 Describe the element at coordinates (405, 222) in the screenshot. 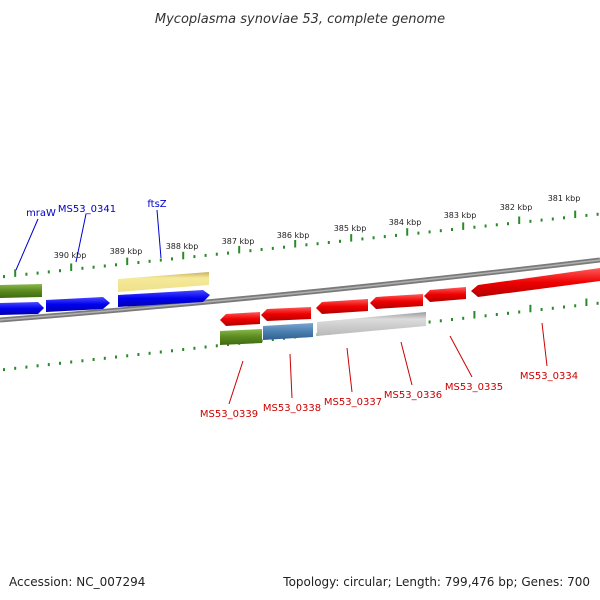

I see `kbp-label-384: 384 kbp` at that location.